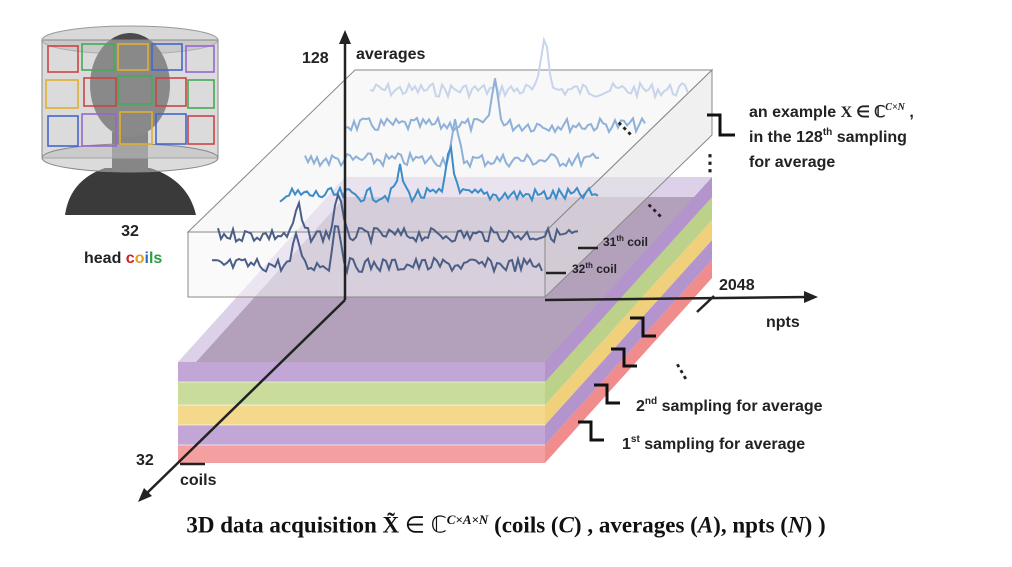 The image size is (1012, 567). What do you see at coordinates (130, 191) in the screenshot?
I see `head-shoulders` at bounding box center [130, 191].